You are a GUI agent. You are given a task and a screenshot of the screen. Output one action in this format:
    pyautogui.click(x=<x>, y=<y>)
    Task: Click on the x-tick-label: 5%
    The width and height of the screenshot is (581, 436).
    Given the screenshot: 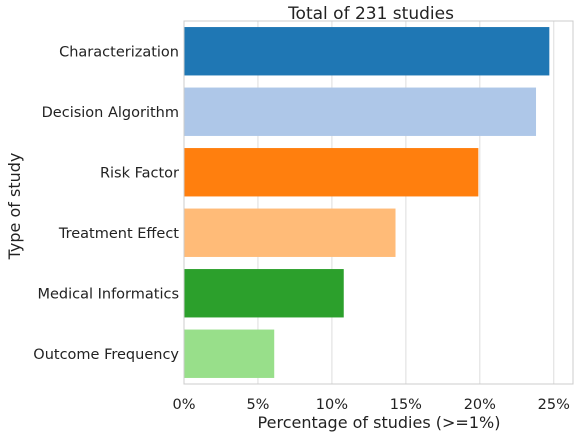 What is the action you would take?
    pyautogui.click(x=257, y=405)
    